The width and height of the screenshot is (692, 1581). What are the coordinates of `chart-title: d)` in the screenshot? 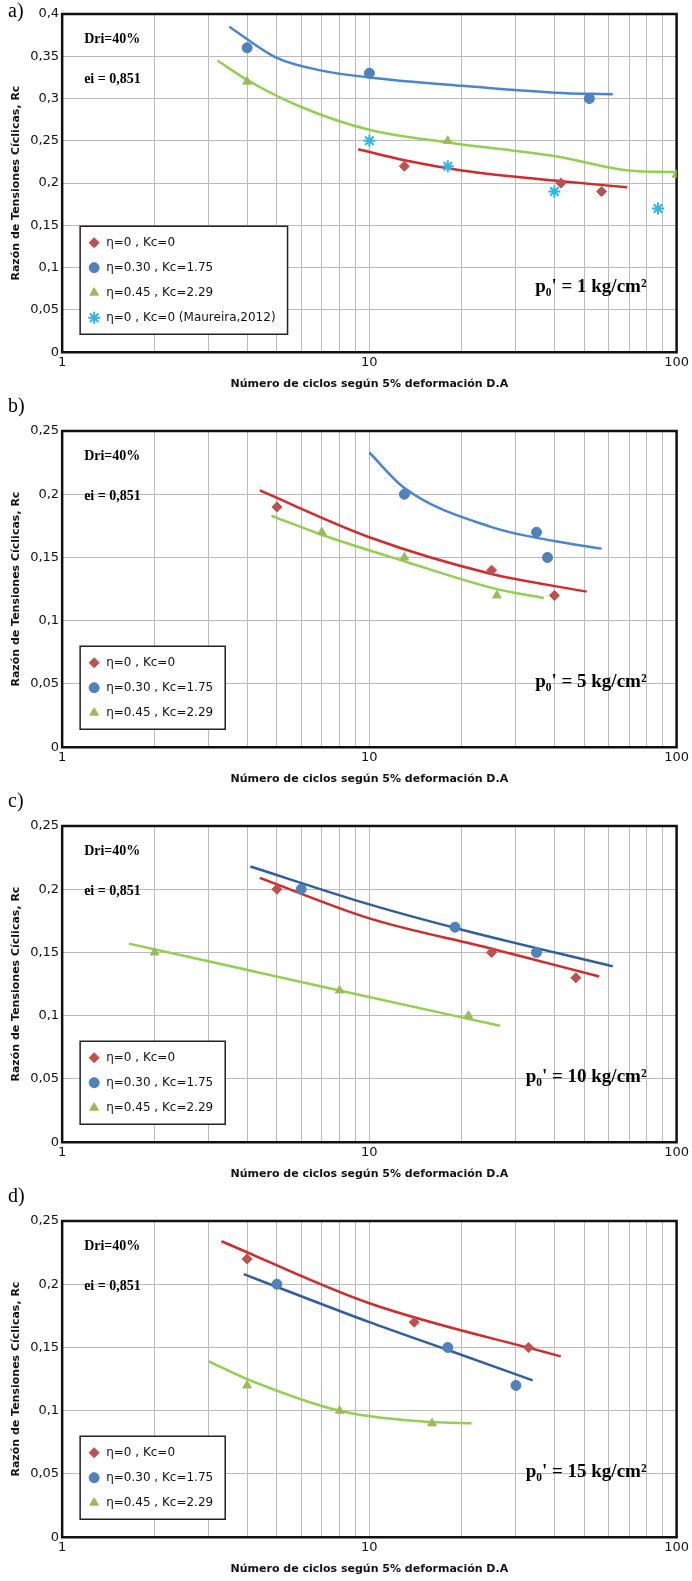 It's located at (16, 1196).